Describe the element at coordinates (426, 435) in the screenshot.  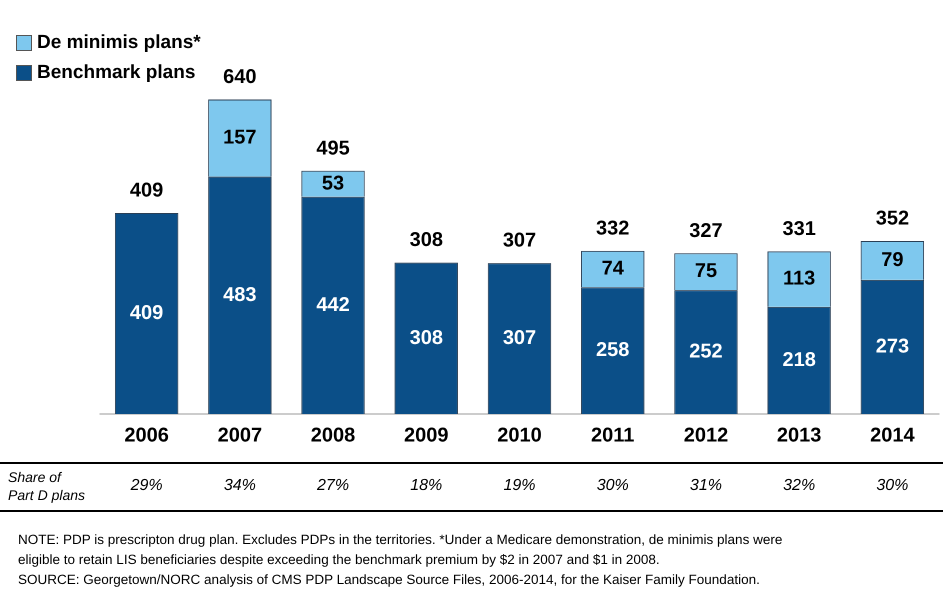
I see `x-tick-label: 2009` at that location.